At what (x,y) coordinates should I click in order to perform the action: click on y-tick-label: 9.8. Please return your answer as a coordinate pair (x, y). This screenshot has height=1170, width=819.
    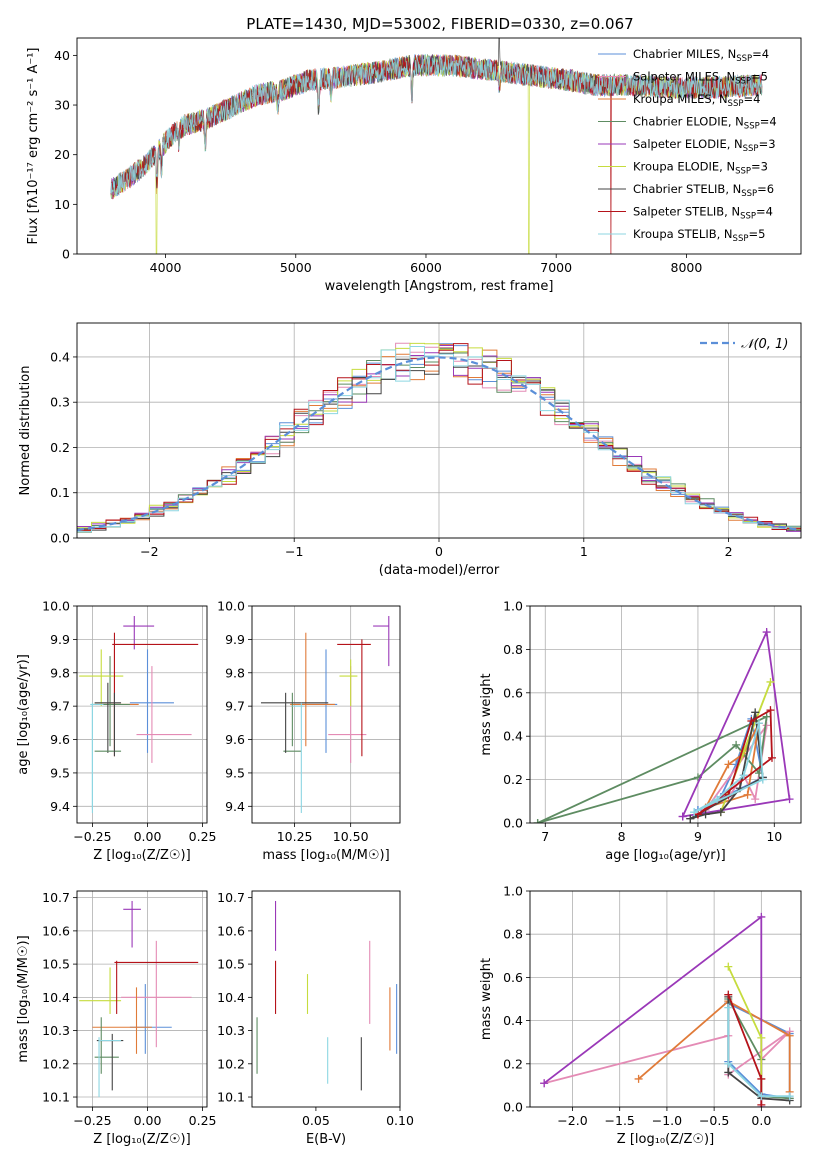
    Looking at the image, I should click on (235, 672).